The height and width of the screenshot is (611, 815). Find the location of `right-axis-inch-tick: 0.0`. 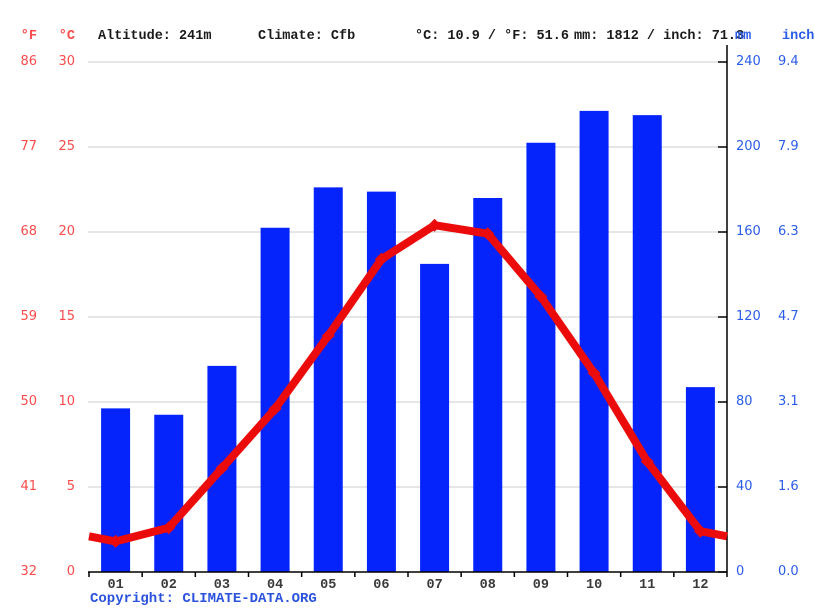

right-axis-inch-tick: 0.0 is located at coordinates (788, 571).